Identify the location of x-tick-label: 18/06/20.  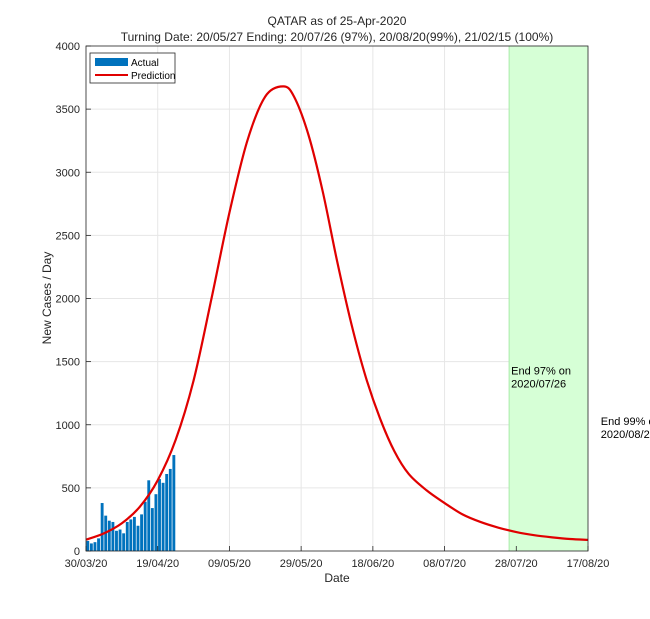
(372, 564).